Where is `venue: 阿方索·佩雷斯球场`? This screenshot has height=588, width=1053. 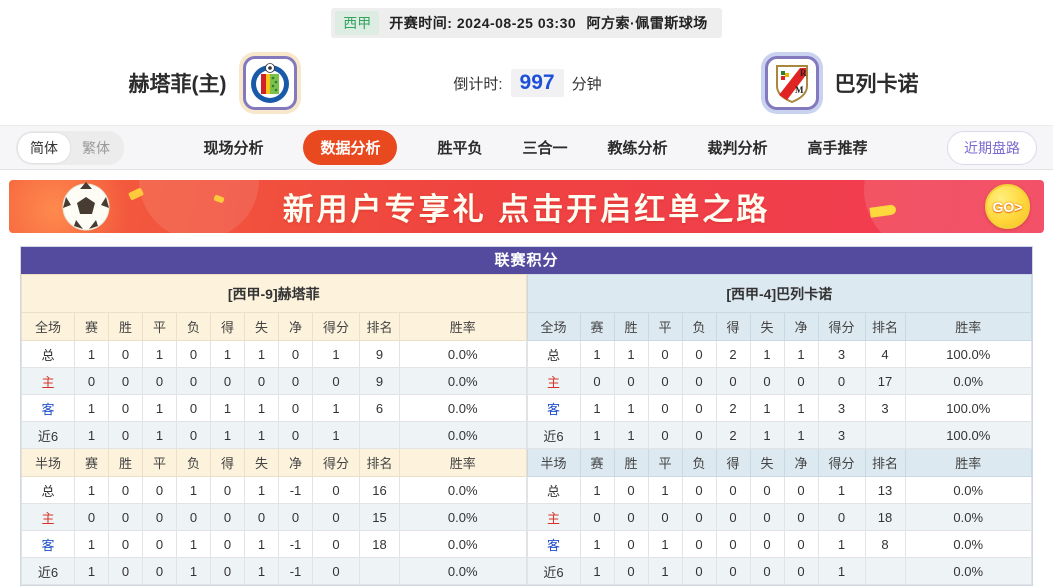
venue: 阿方索·佩雷斯球场 is located at coordinates (647, 23).